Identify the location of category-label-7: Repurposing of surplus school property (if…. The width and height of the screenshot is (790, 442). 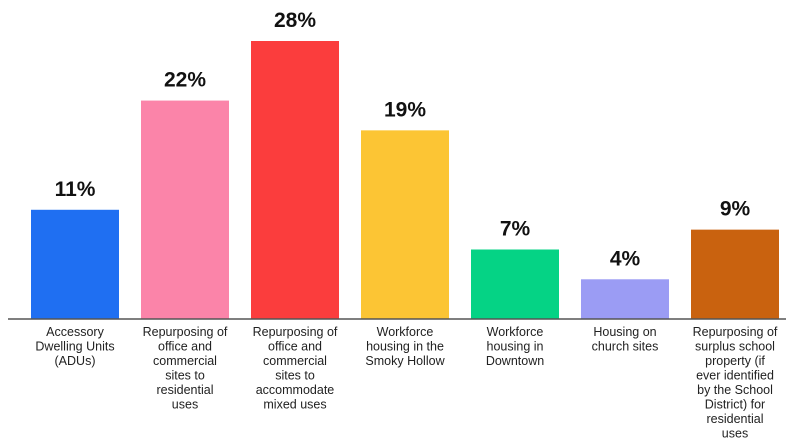
(735, 383).